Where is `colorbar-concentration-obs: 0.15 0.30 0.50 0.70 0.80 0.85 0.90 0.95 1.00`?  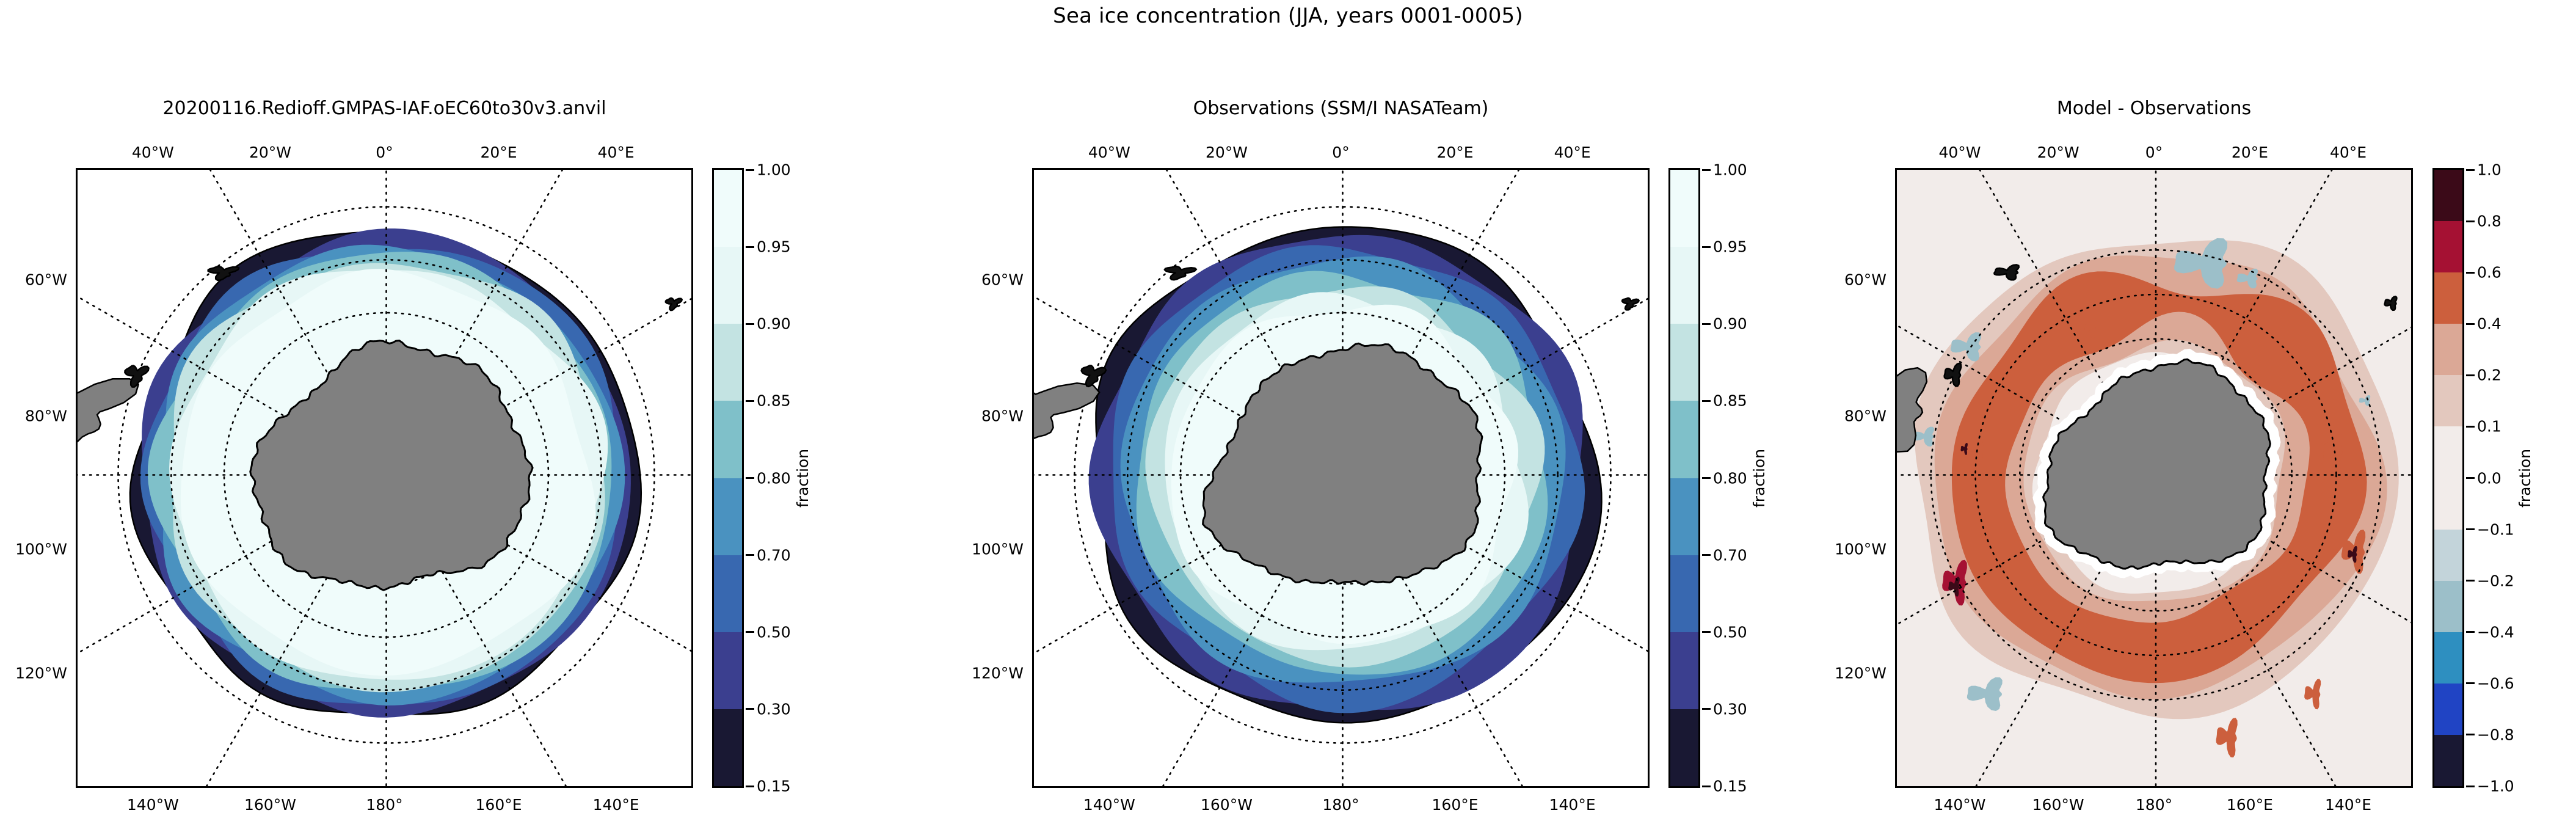
colorbar-concentration-obs: 0.15 0.30 0.50 0.70 0.80 0.85 0.90 0.95 1.00 is located at coordinates (1707, 478).